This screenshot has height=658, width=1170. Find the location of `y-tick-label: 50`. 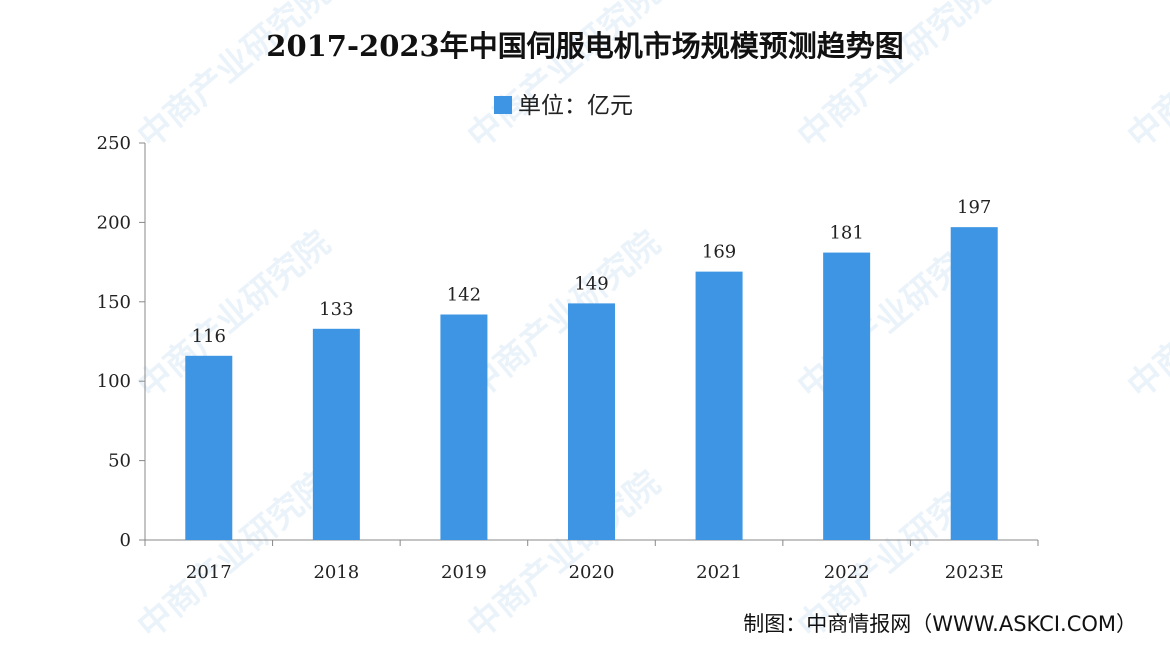

y-tick-label: 50 is located at coordinates (119, 461).